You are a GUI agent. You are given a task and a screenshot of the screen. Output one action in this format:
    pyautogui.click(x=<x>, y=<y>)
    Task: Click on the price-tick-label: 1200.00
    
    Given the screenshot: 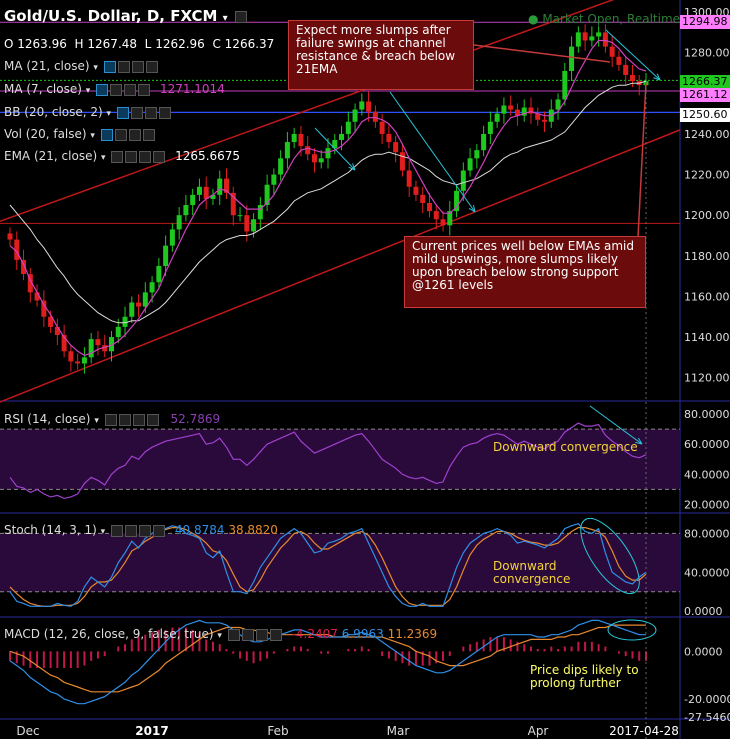 What is the action you would take?
    pyautogui.click(x=707, y=215)
    